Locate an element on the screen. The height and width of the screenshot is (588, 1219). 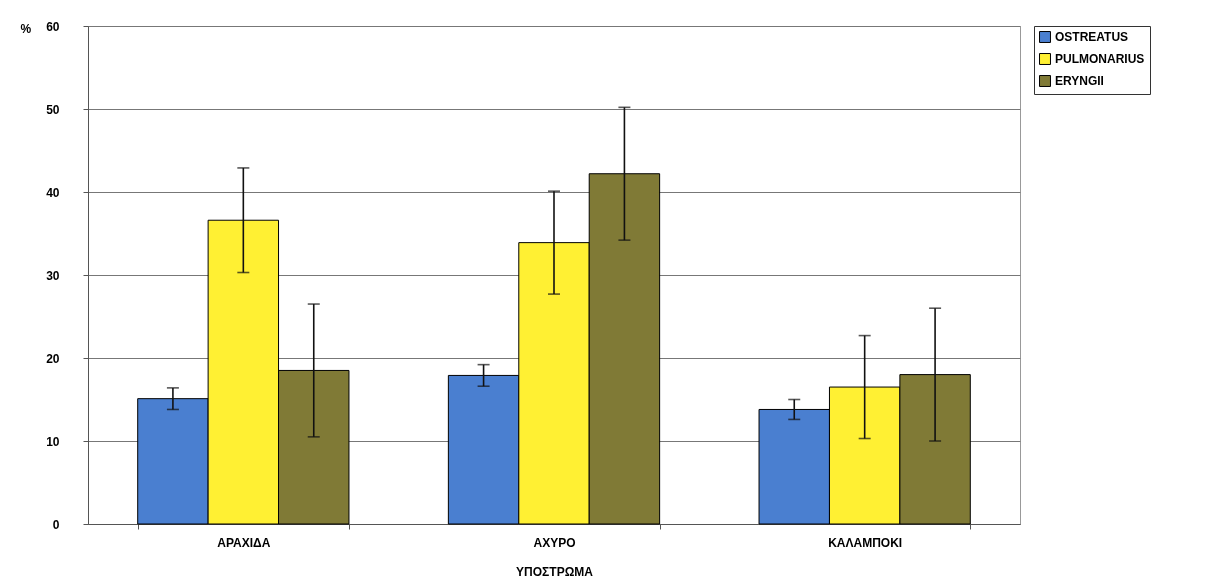
x-axis-title: ΥΠΟΣΤΡΩΜΑ is located at coordinates (555, 571).